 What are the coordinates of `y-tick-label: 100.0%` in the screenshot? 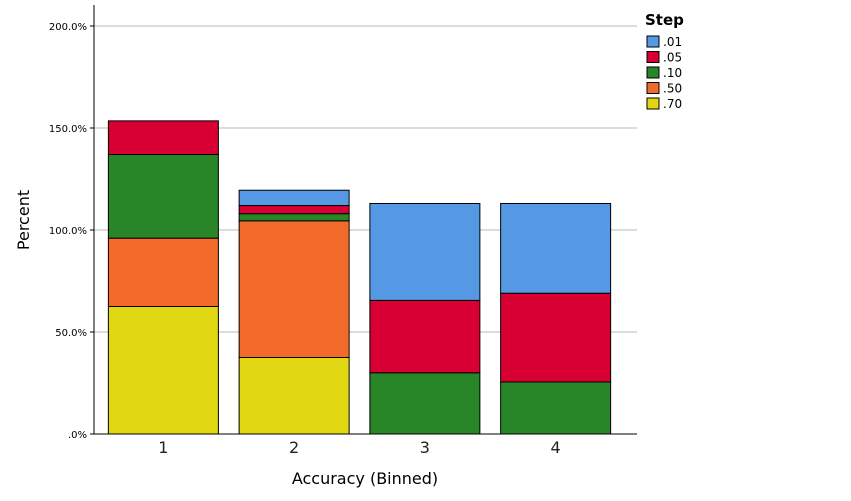 It's located at (68, 231).